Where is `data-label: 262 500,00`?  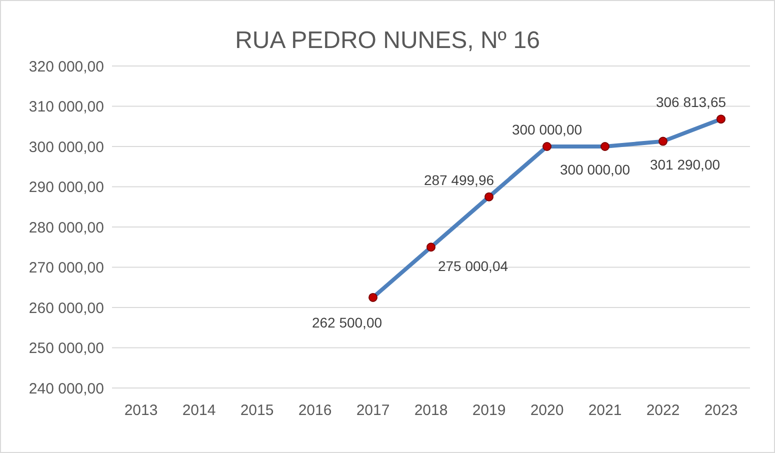
data-label: 262 500,00 is located at coordinates (347, 322).